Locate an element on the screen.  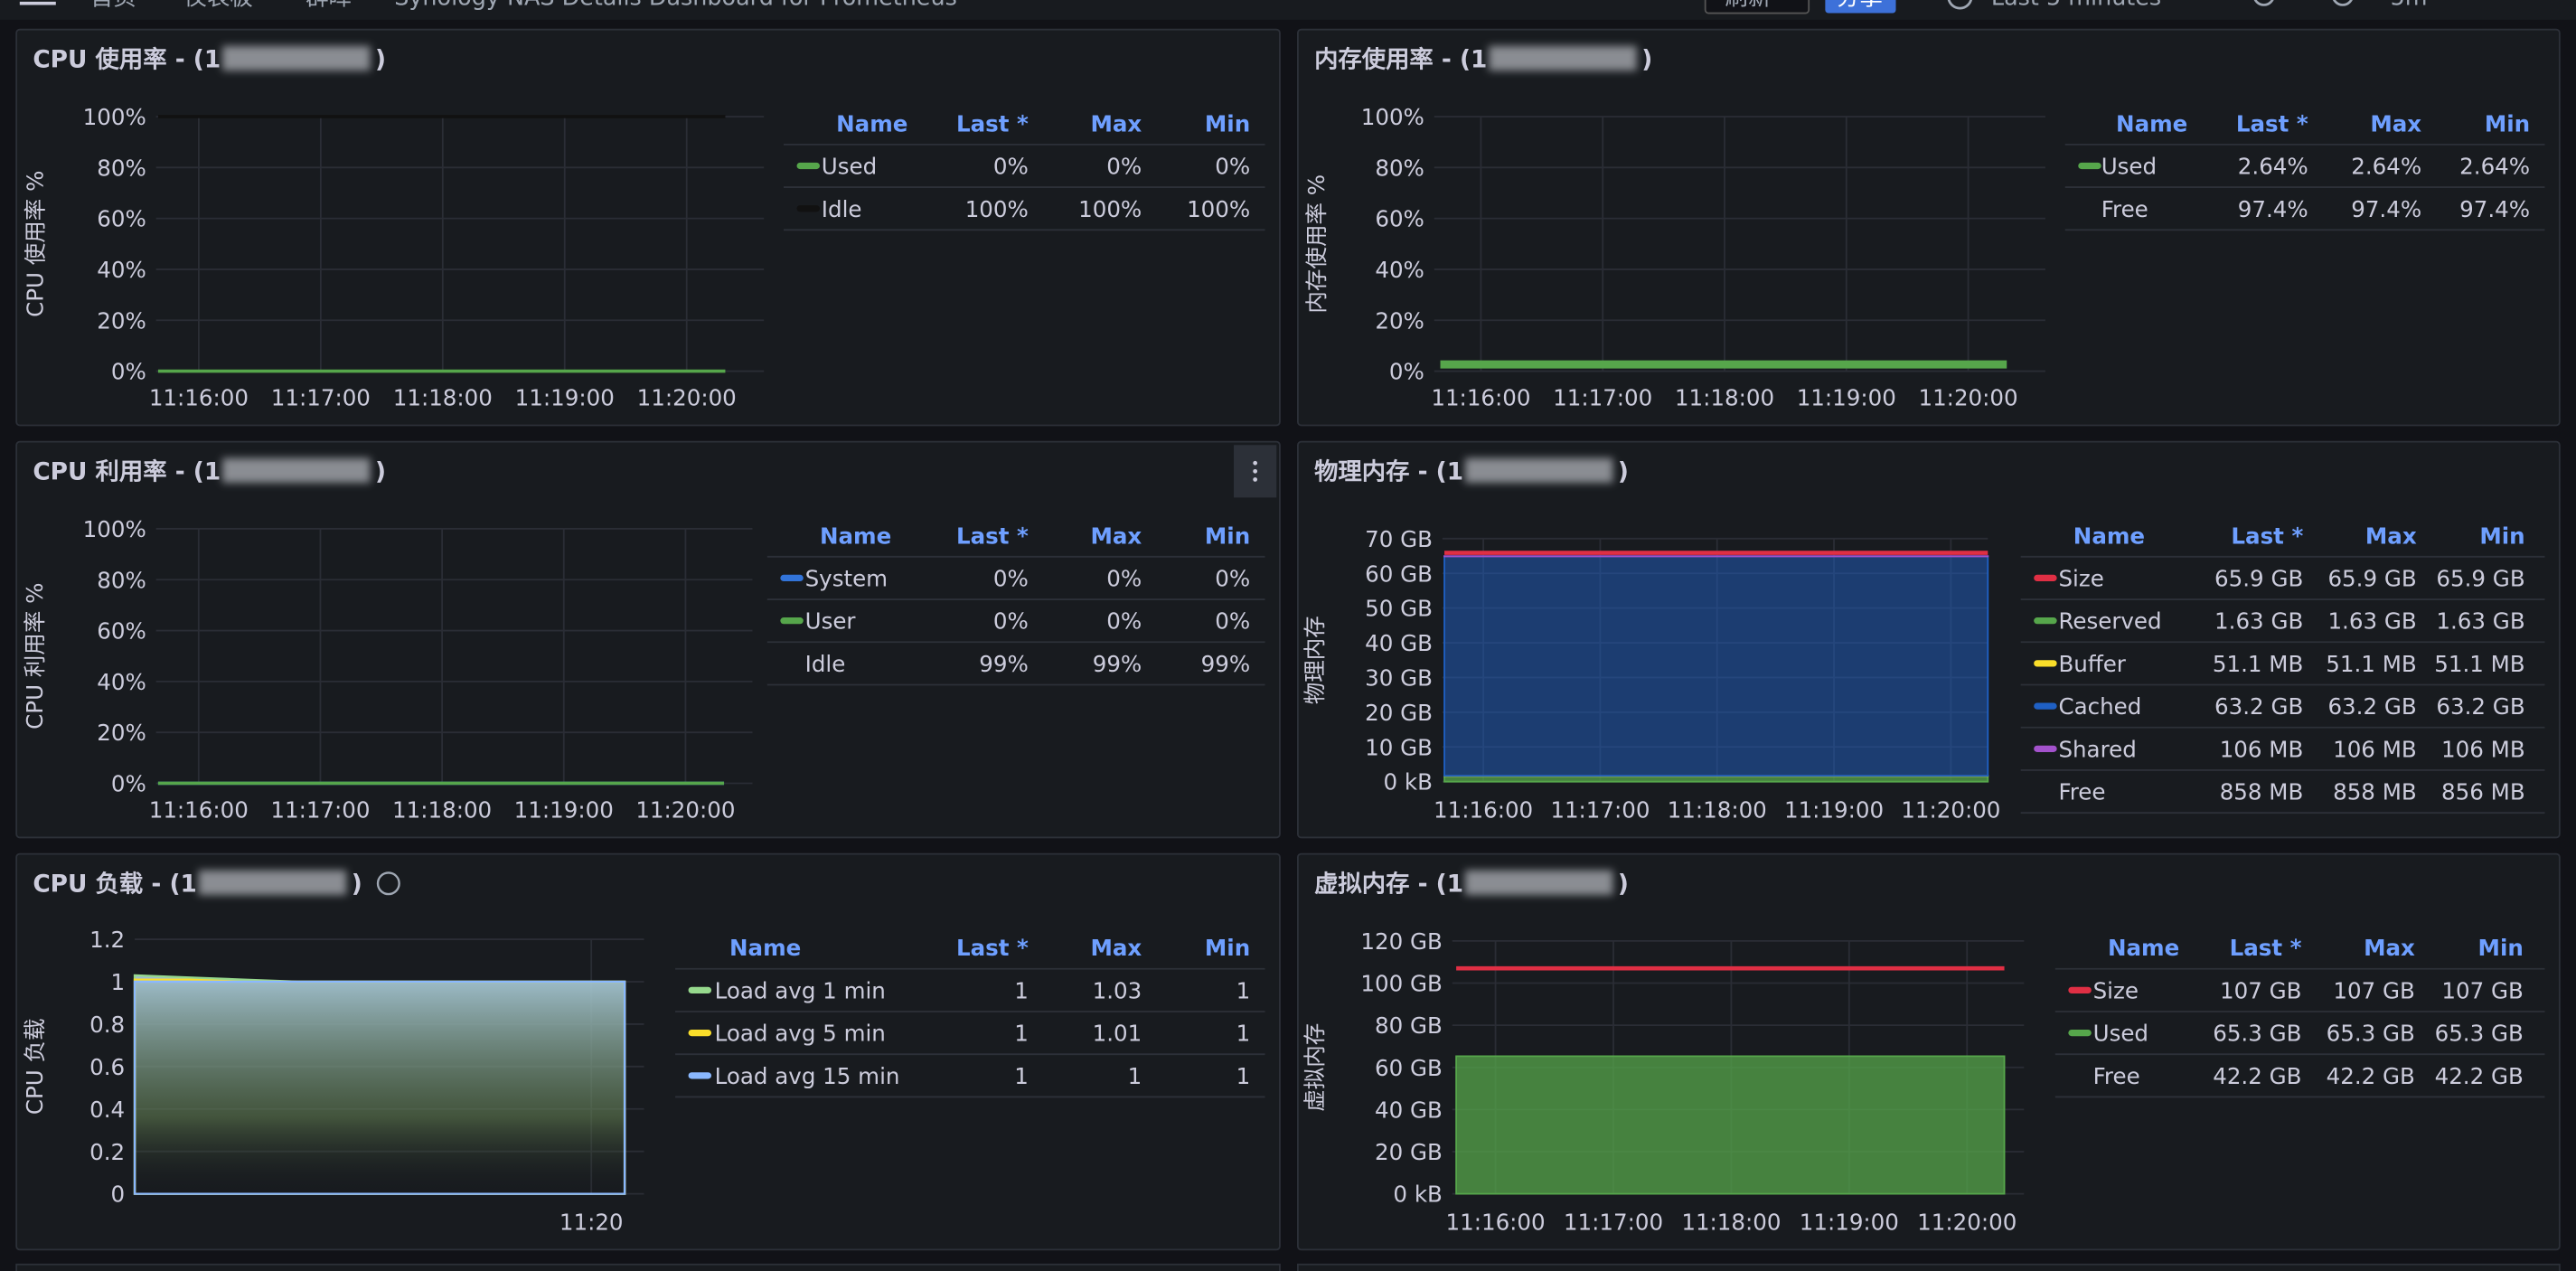
share-text: 分享 is located at coordinates (1860, 5).